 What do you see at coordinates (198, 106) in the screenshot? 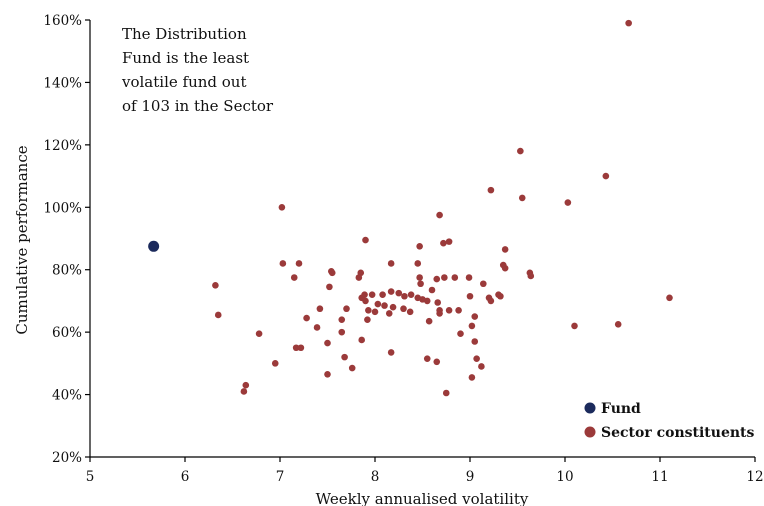
I see `annotation-line-4: of 103 in the Sector` at bounding box center [198, 106].